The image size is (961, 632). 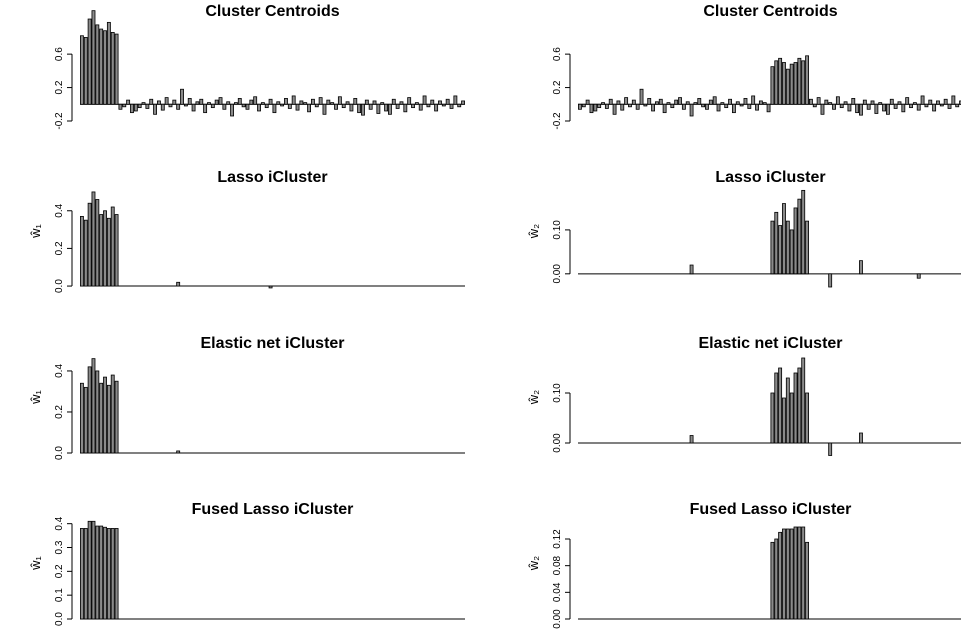 What do you see at coordinates (59, 121) in the screenshot?
I see `y-tick-label: -0.2` at bounding box center [59, 121].